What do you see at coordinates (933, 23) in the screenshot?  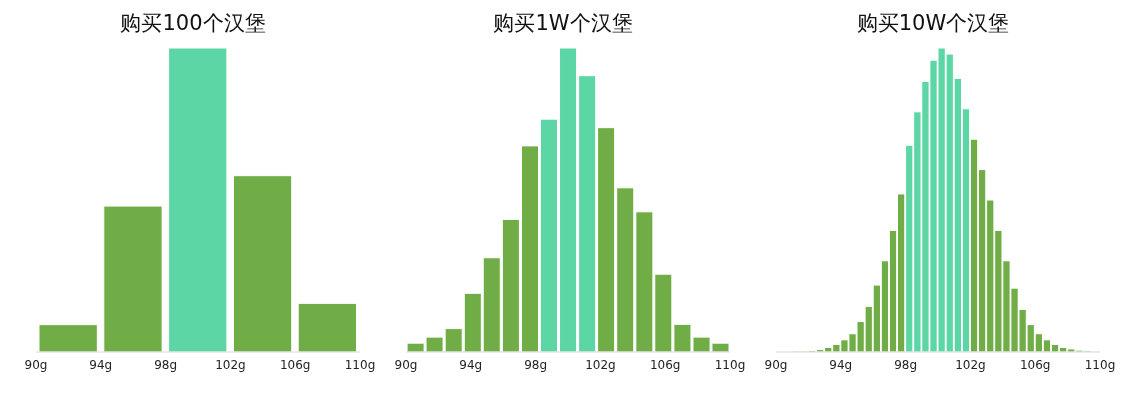 I see `chart-title: 购买10W个汉堡` at bounding box center [933, 23].